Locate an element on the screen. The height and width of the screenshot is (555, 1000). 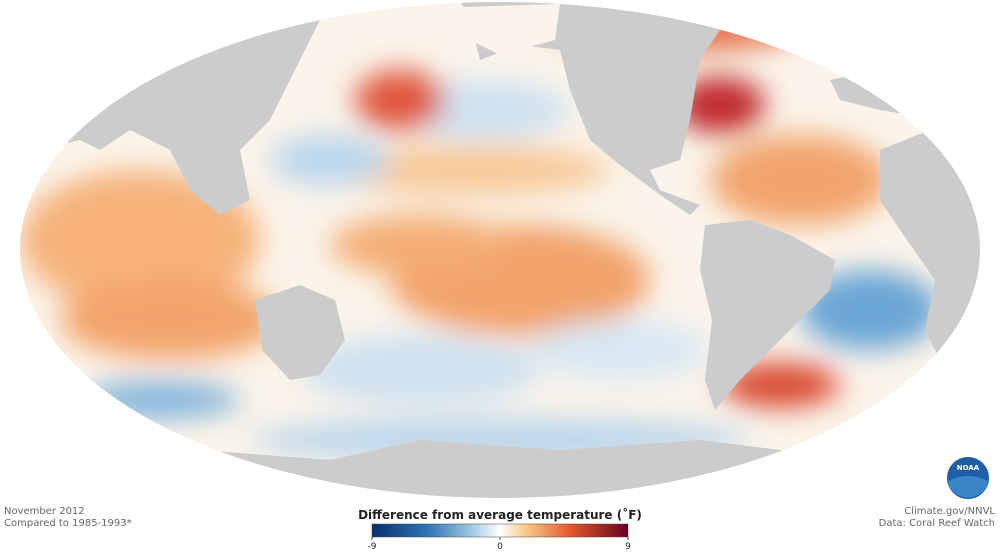
source: Data: Coral Reef Watch is located at coordinates (937, 523).